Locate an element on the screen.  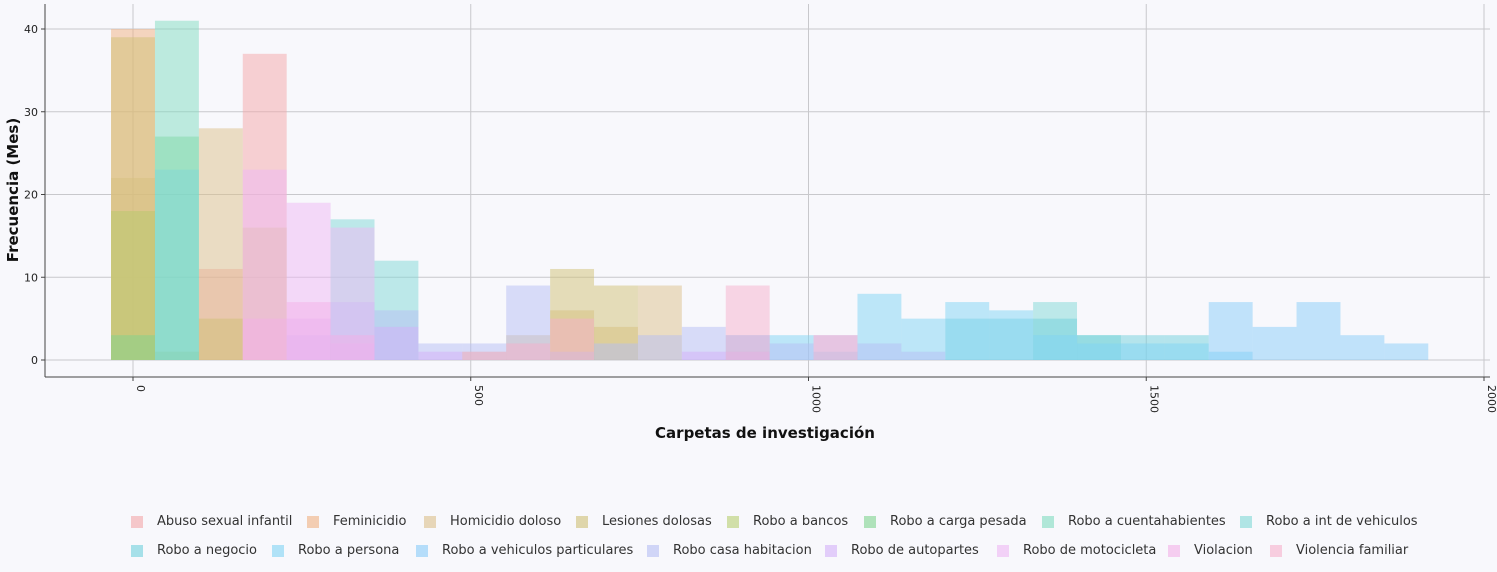
legend-label: Robo a carga pesada is located at coordinates (958, 521).